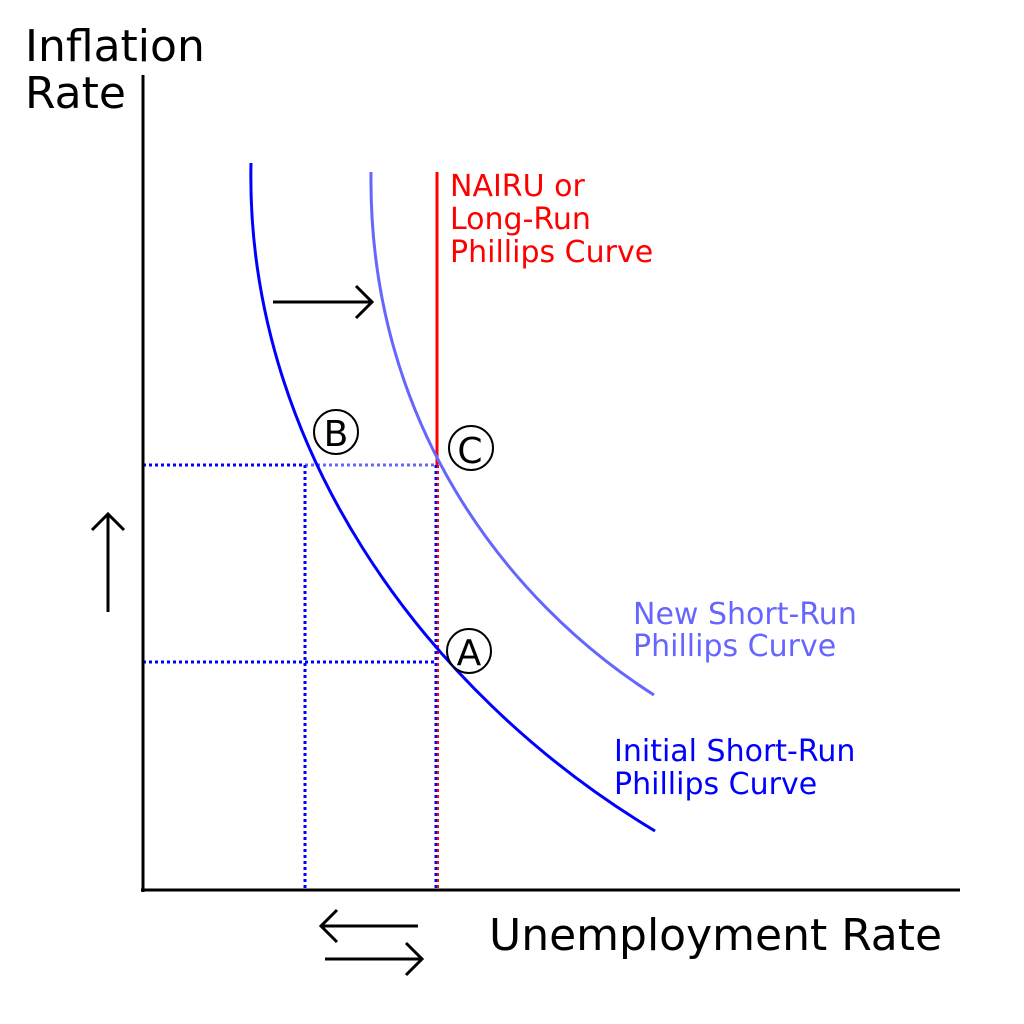 Image resolution: width=1024 pixels, height=1024 pixels. Describe the element at coordinates (745, 614) in the screenshot. I see `new-srpc-label-line1: New Short-Run` at that location.